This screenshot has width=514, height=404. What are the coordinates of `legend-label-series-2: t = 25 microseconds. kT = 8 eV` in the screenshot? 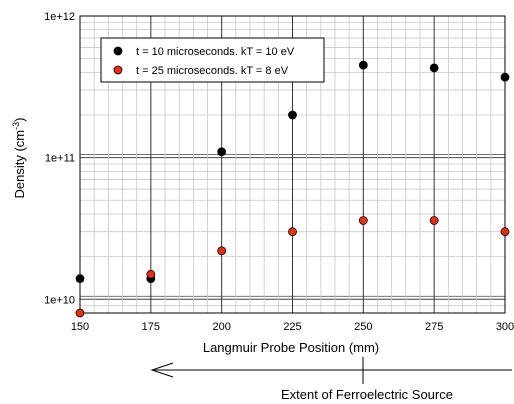 It's located at (212, 71).